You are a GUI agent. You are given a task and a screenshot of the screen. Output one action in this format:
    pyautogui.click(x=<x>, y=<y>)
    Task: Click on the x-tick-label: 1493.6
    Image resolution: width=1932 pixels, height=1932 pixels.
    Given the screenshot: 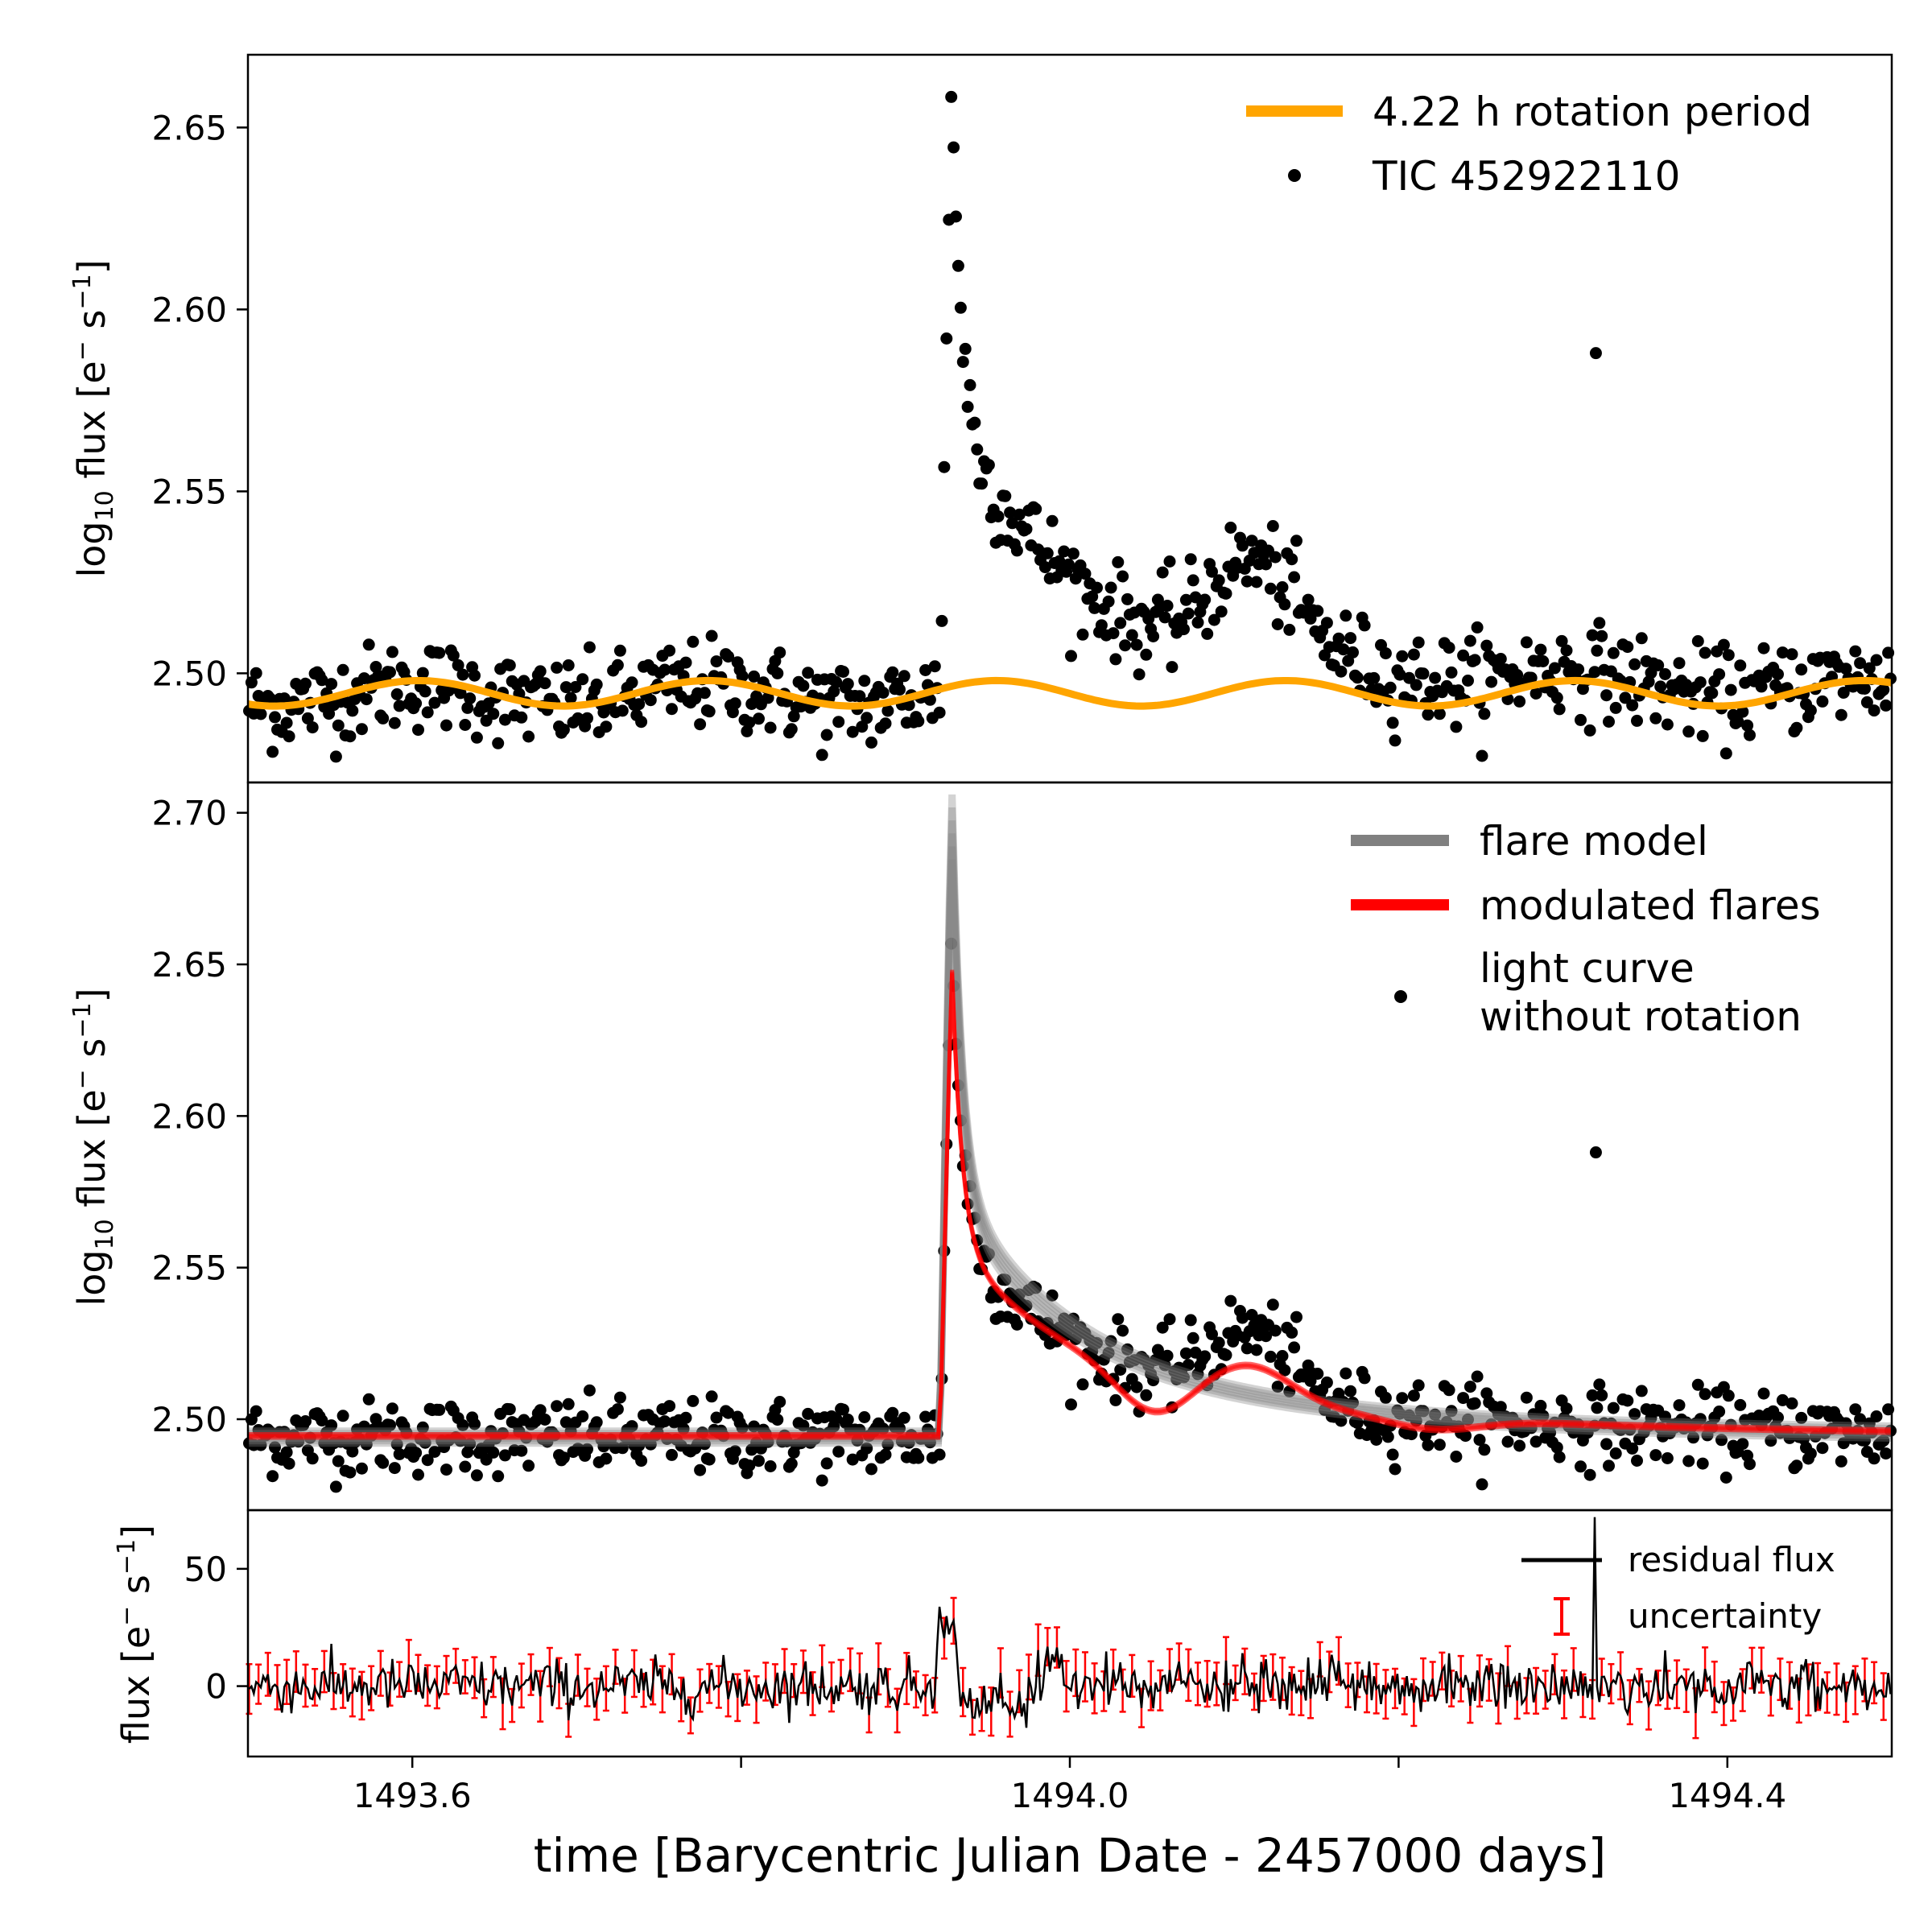 What is the action you would take?
    pyautogui.click(x=412, y=1795)
    